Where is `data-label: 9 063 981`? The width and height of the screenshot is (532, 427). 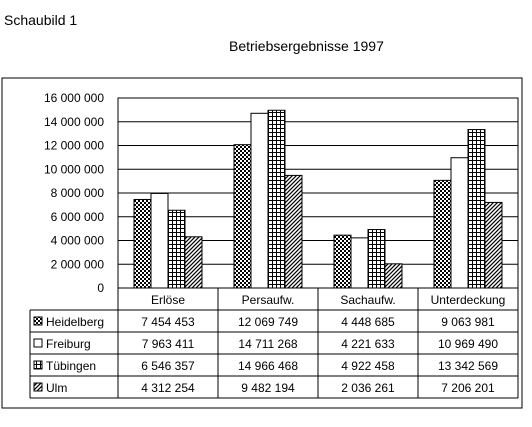
data-label: 9 063 981 is located at coordinates (468, 322).